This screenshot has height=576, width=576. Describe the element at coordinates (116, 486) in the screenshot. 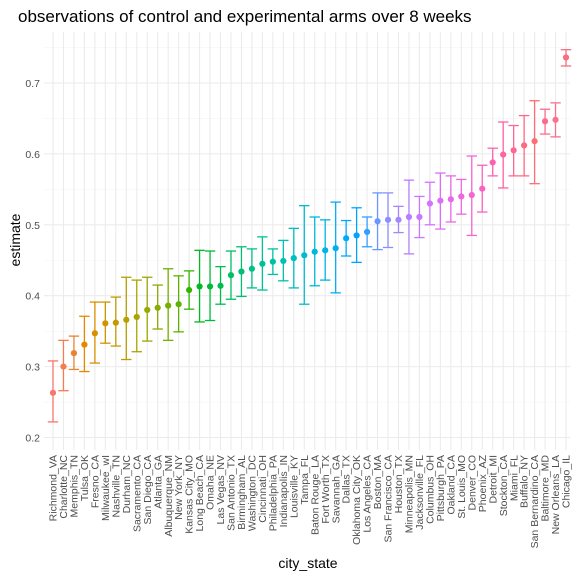

I see `x-tick-label: Nashville_TN` at that location.